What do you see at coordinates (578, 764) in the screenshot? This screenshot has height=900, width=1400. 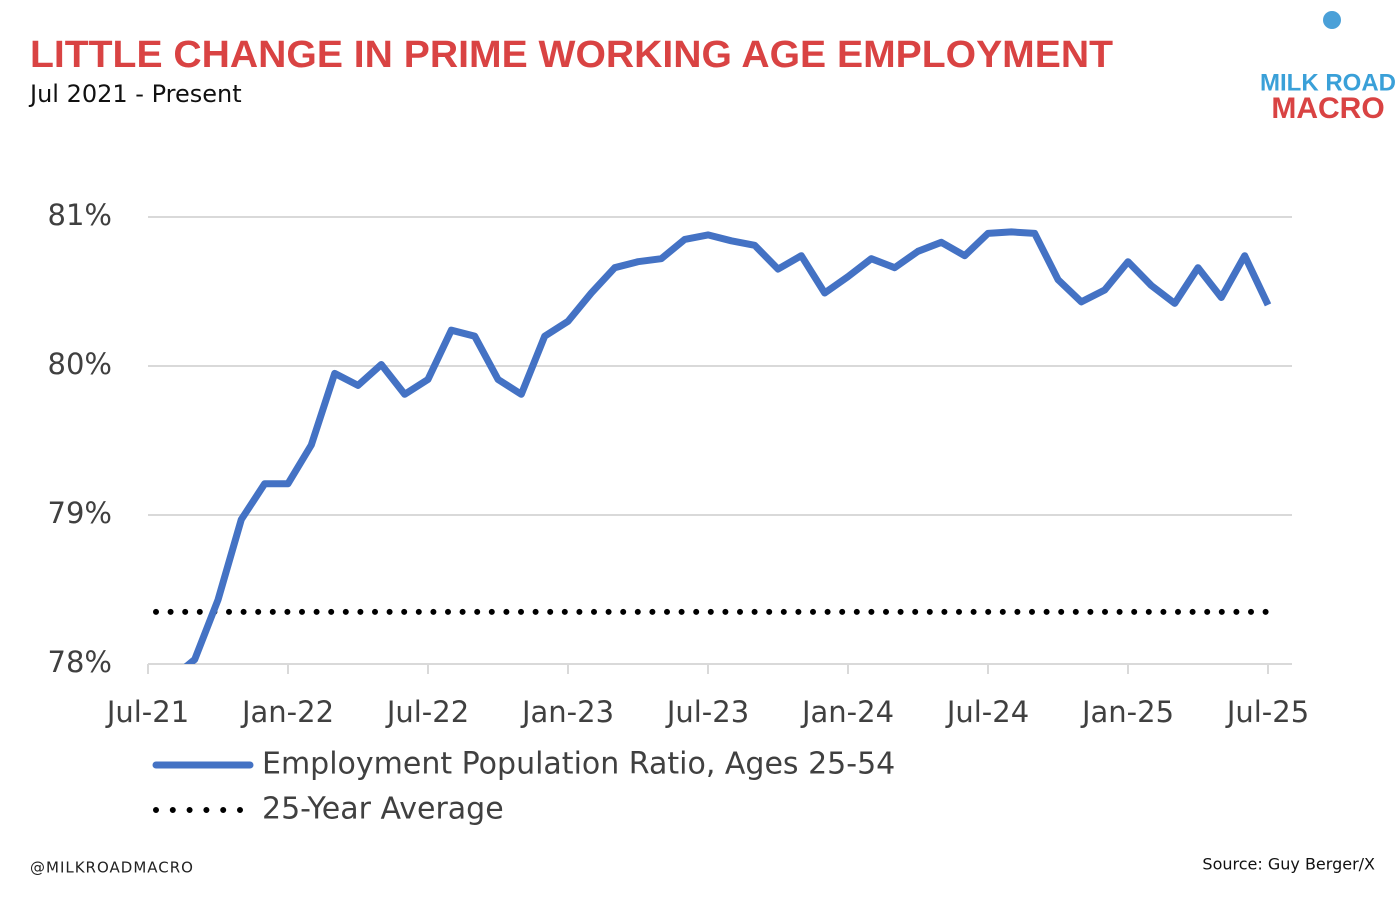 I see `legend-label: Employment Population Ratio, Ages 25-54` at bounding box center [578, 764].